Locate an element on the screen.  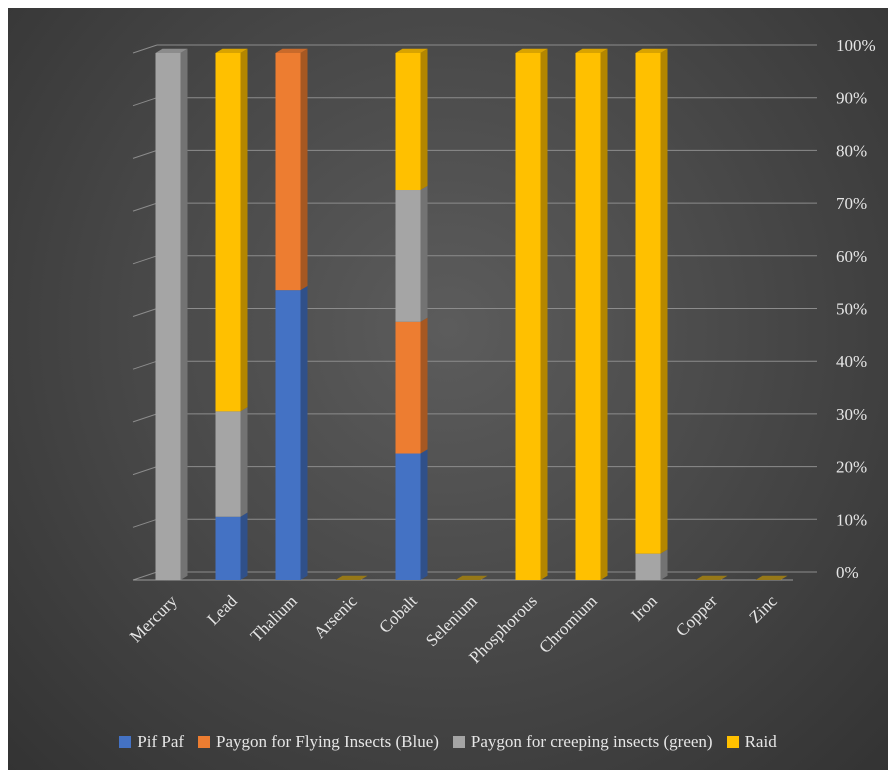
x-category-label: Thalium is located at coordinates (274, 618).